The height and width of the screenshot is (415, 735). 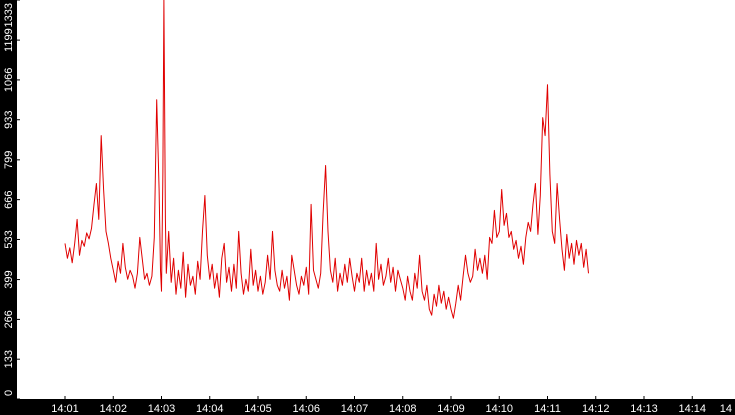 What do you see at coordinates (451, 409) in the screenshot?
I see `x-tick-label: 14:09` at bounding box center [451, 409].